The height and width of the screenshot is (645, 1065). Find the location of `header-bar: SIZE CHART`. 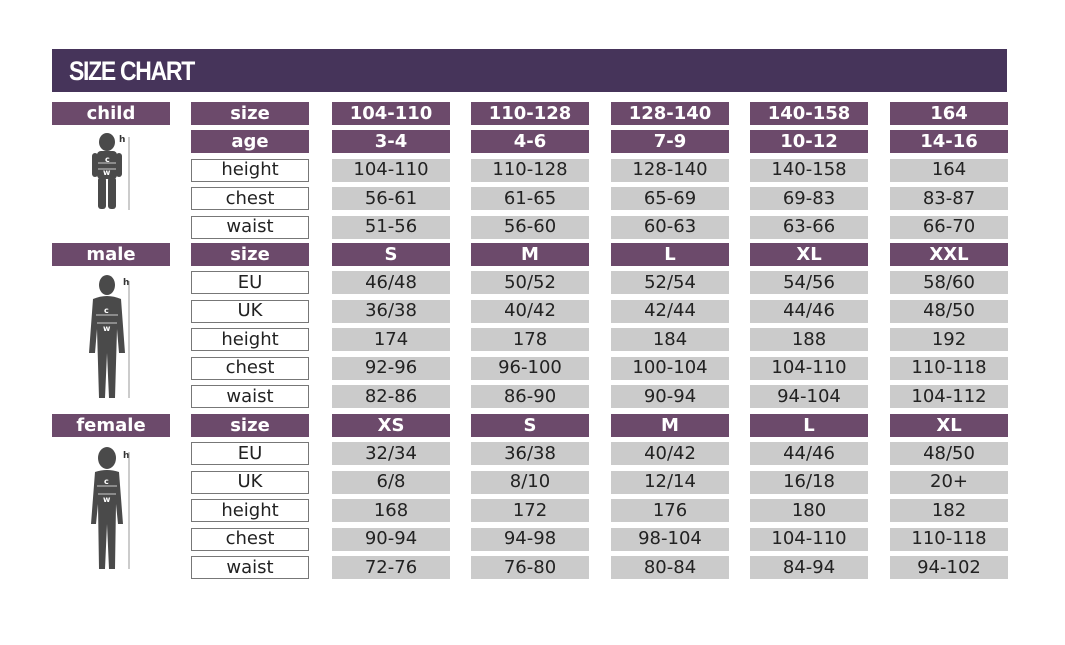

header-bar: SIZE CHART is located at coordinates (529, 70).